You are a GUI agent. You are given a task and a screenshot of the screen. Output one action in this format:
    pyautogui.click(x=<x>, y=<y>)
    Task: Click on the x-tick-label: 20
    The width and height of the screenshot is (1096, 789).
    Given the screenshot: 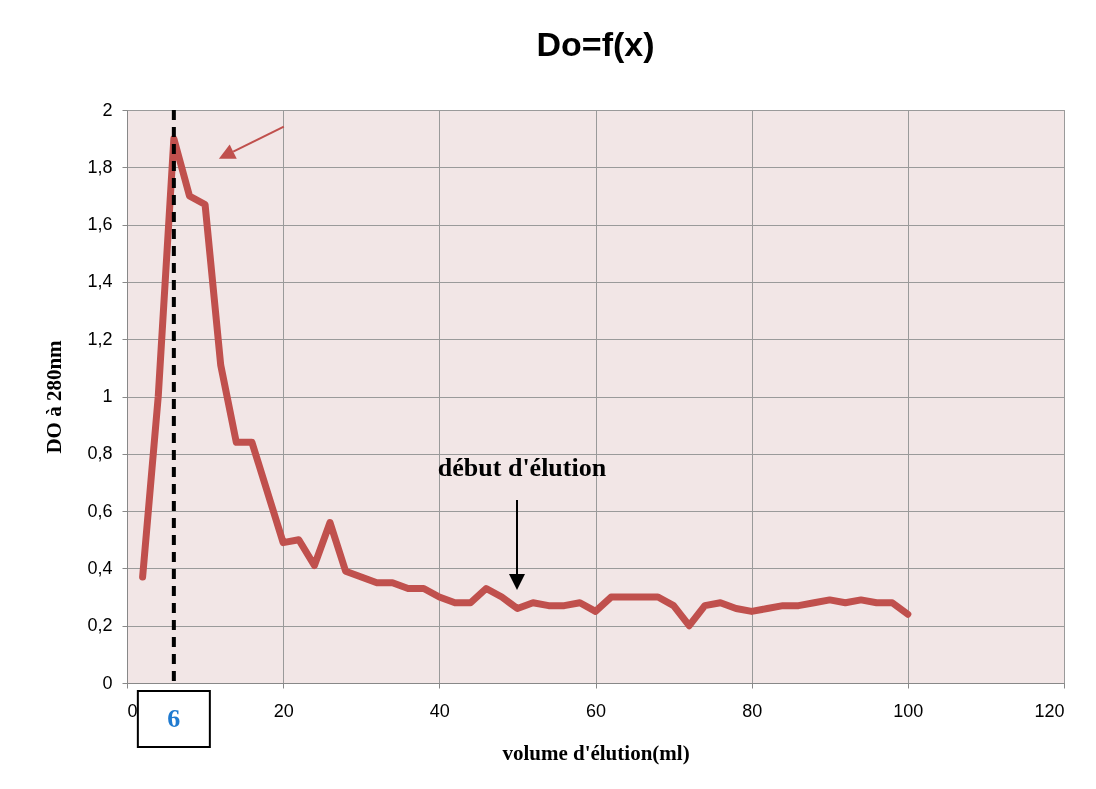 What is the action you would take?
    pyautogui.click(x=283, y=710)
    